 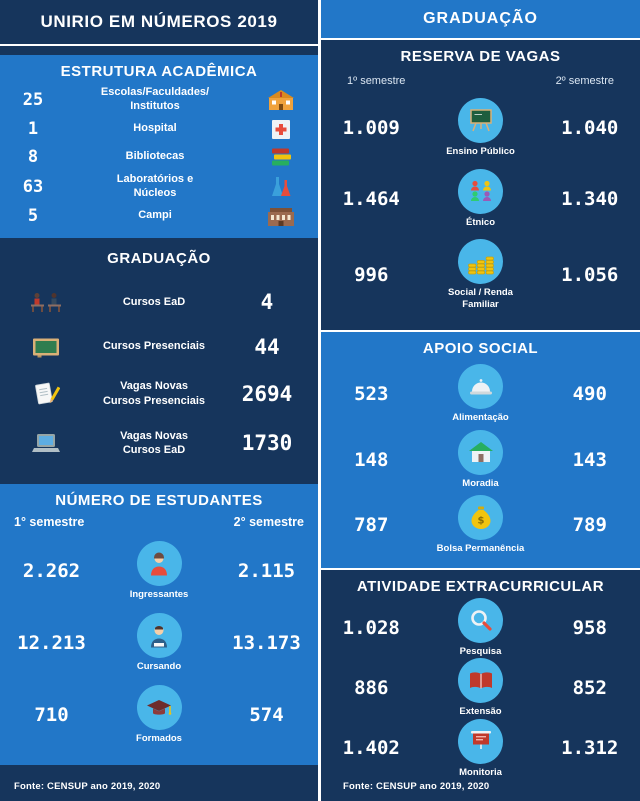 I want to click on stat-label: Vagas Novas Cursos Presenciais, so click(x=154, y=393).